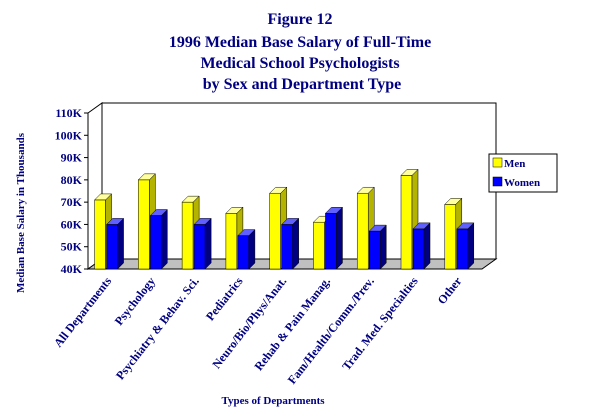 The height and width of the screenshot is (418, 598). Describe the element at coordinates (83, 312) in the screenshot. I see `x-tick-label: All Departments` at that location.